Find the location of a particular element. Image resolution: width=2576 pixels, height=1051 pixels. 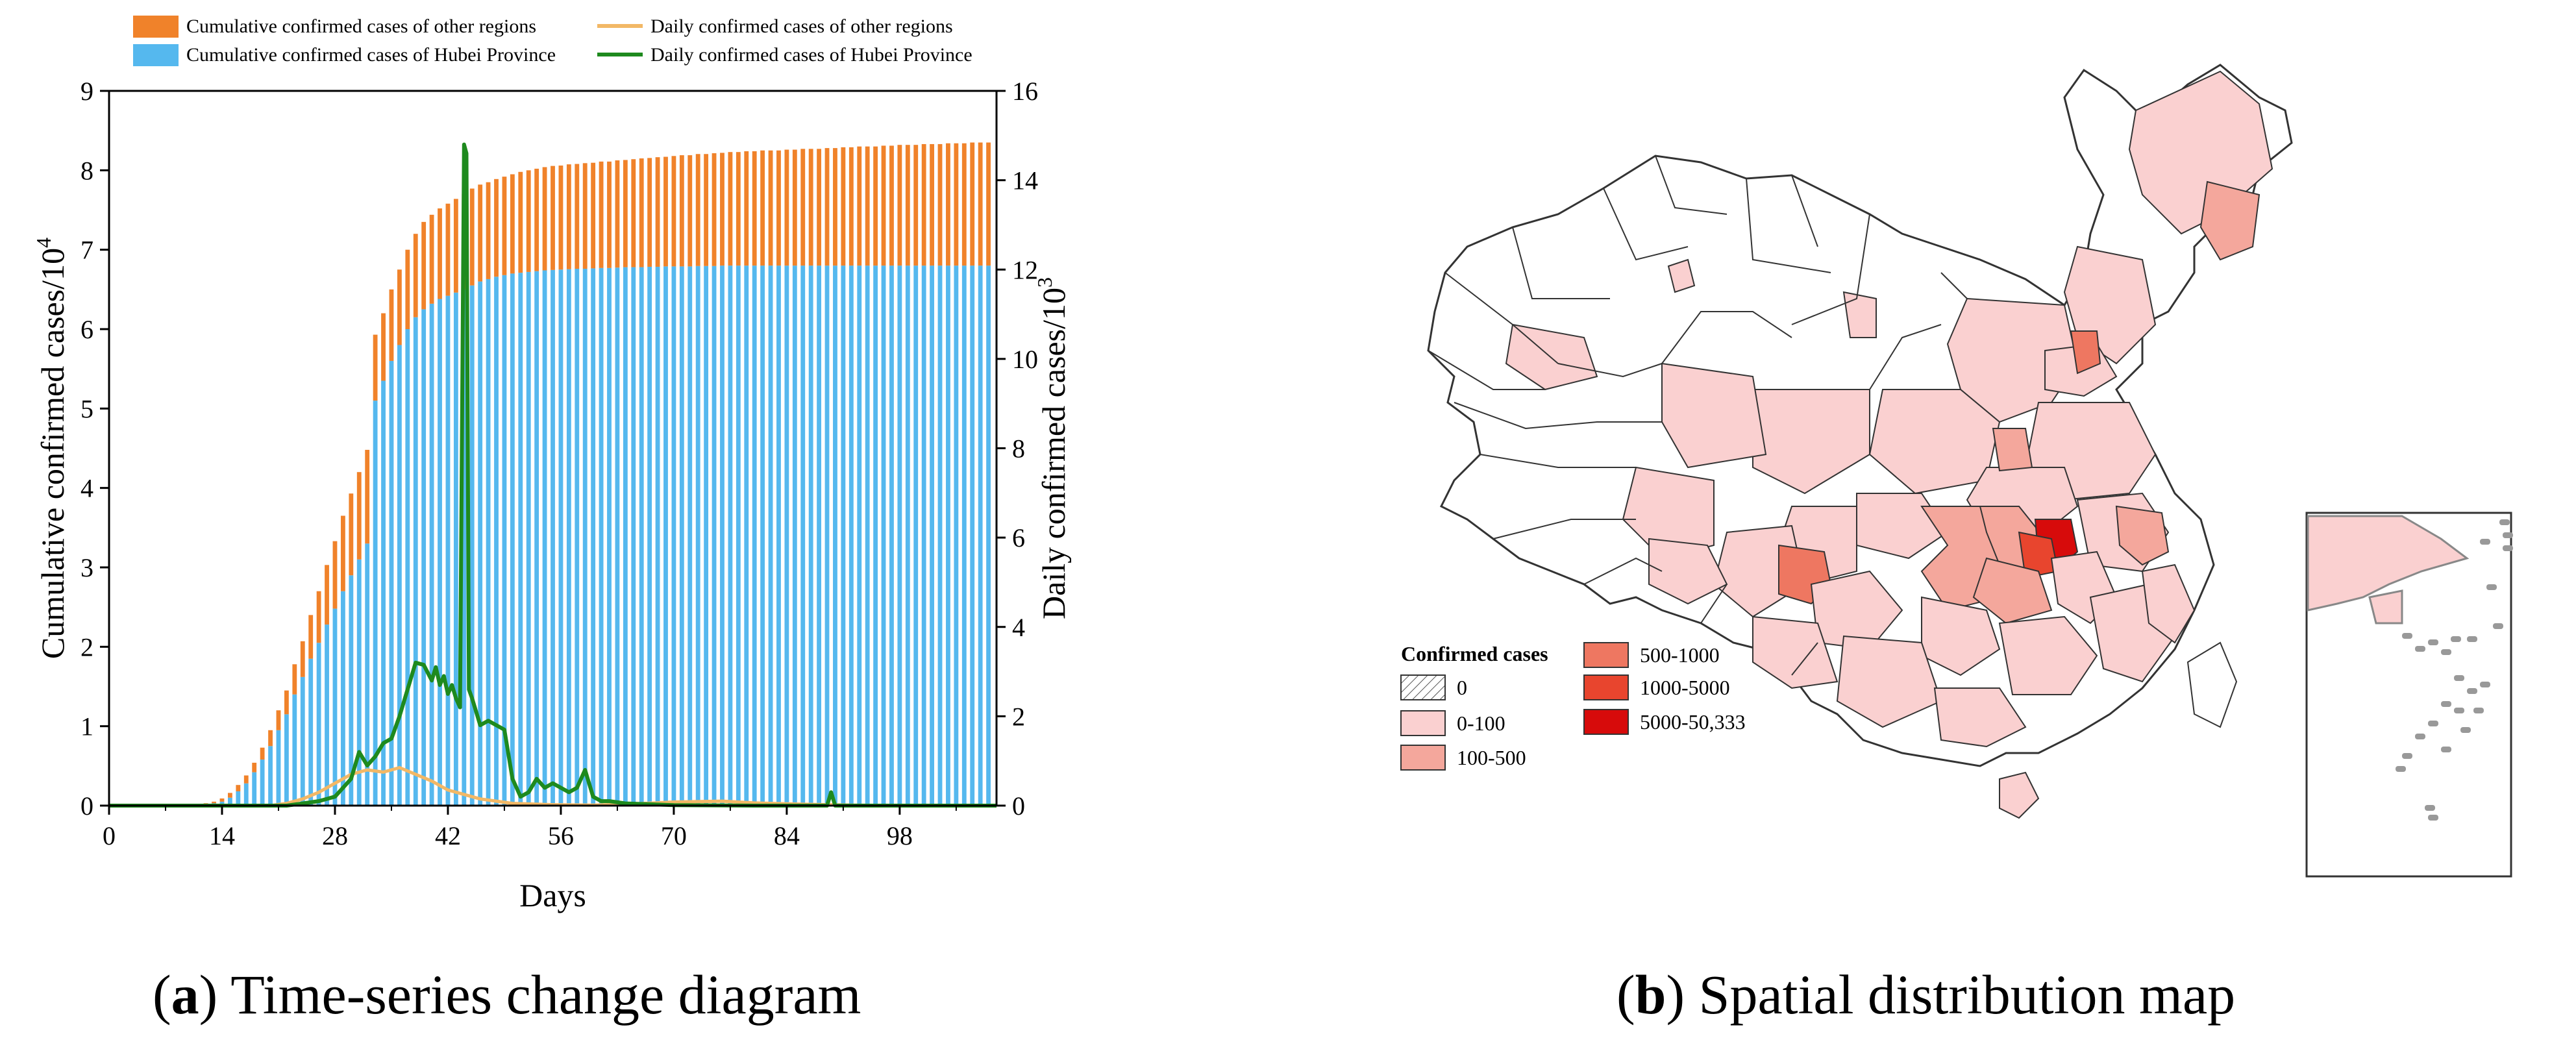

y-left-tick-label: 9 is located at coordinates (86, 91).